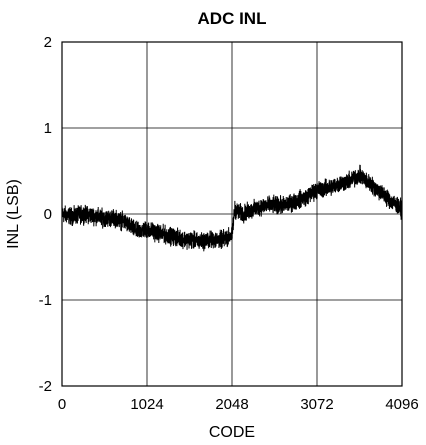 The image size is (426, 445). What do you see at coordinates (231, 404) in the screenshot?
I see `x-tick-label: 2048` at bounding box center [231, 404].